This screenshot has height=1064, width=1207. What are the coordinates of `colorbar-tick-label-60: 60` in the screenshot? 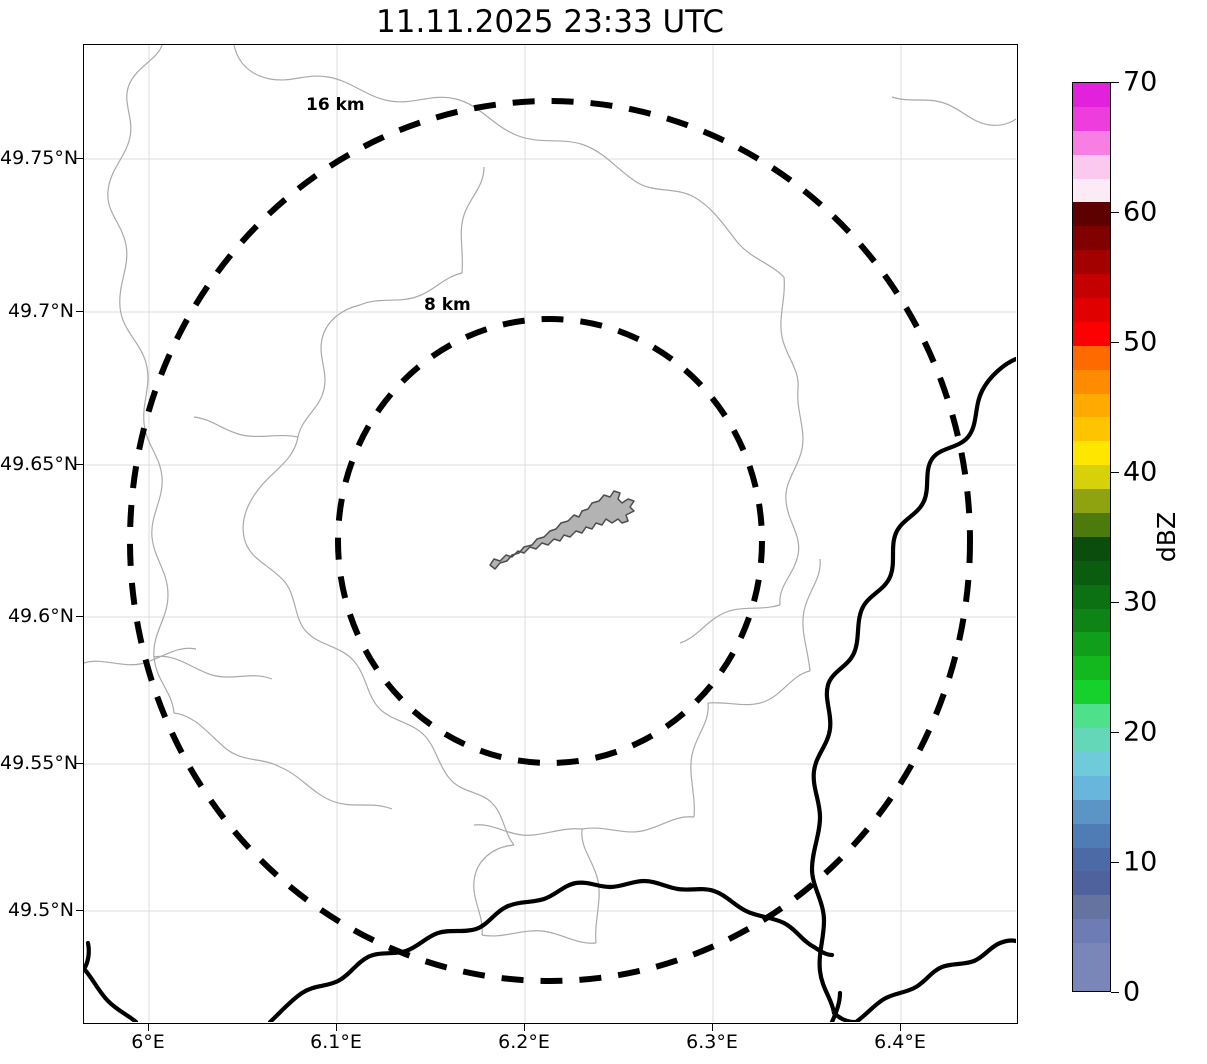 It's located at (1140, 212).